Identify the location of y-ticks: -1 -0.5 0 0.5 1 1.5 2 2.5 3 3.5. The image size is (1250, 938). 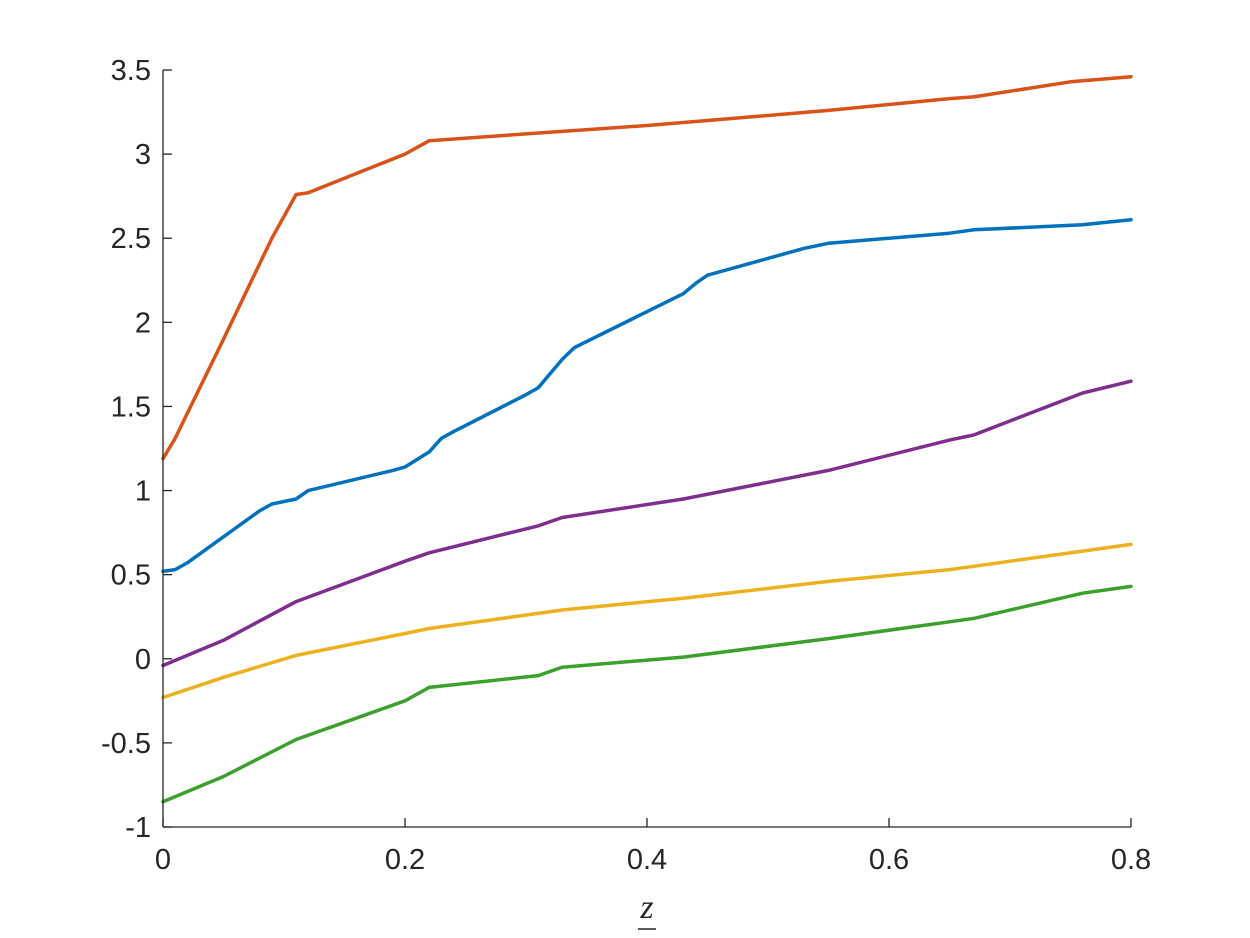
(136, 449).